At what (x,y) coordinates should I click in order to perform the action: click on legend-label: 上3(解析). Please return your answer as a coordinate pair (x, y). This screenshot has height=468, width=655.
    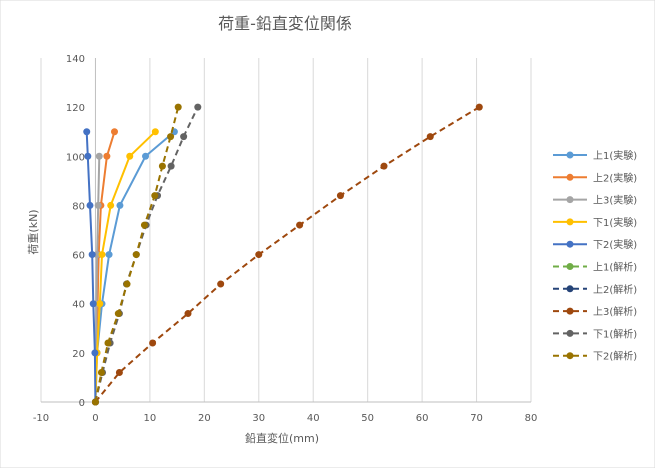
    Looking at the image, I should click on (615, 311).